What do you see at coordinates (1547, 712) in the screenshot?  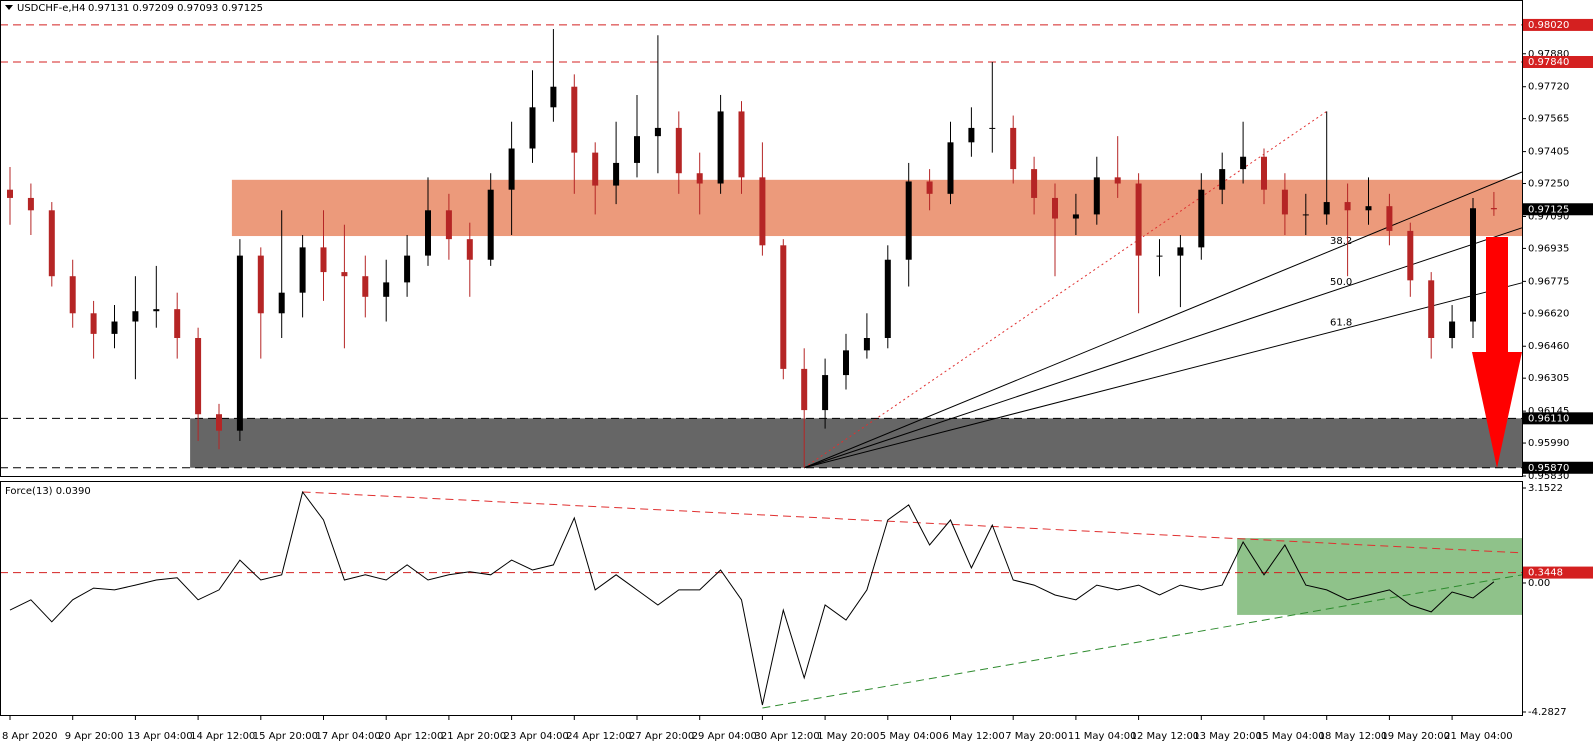 I see `y-tick-label: -4.2827` at bounding box center [1547, 712].